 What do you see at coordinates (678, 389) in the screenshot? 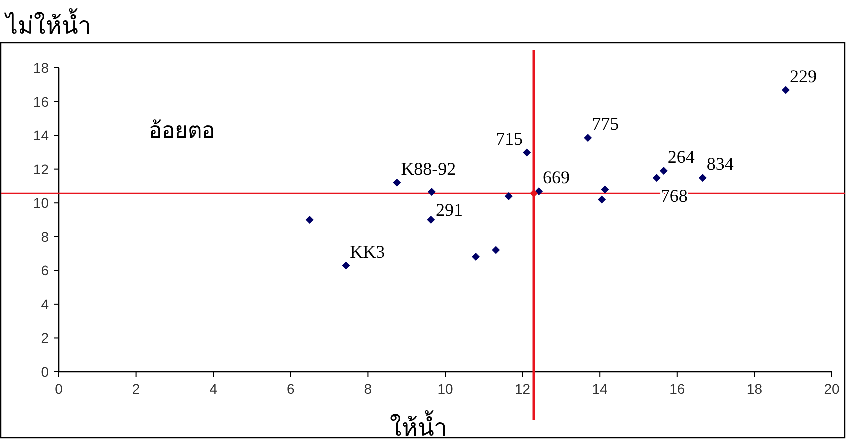
I see `x-tick-label: 16` at bounding box center [678, 389].